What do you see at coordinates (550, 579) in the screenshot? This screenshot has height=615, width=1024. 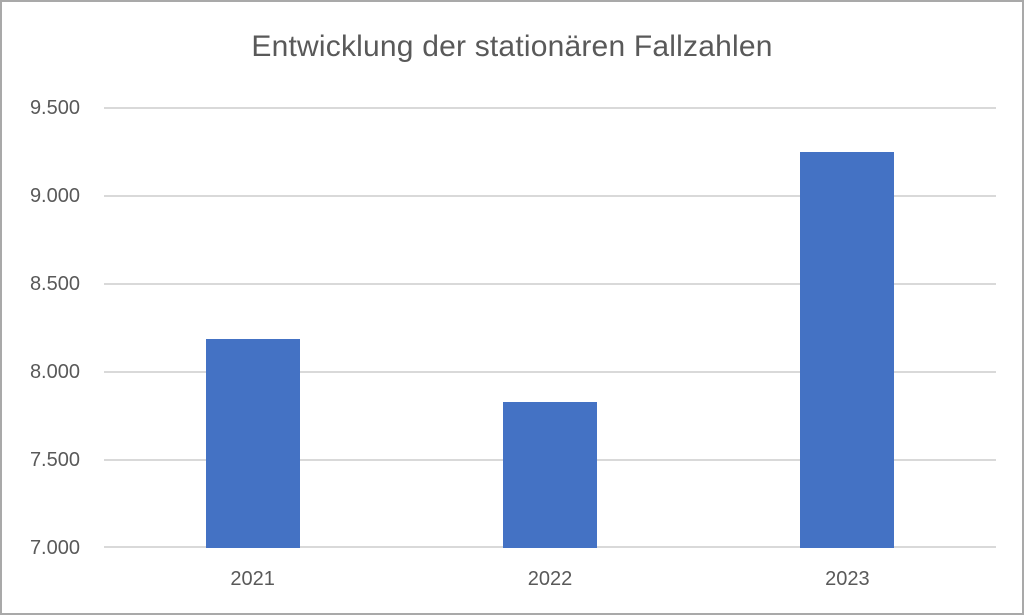 I see `x-tick-label-2022: 2022` at bounding box center [550, 579].